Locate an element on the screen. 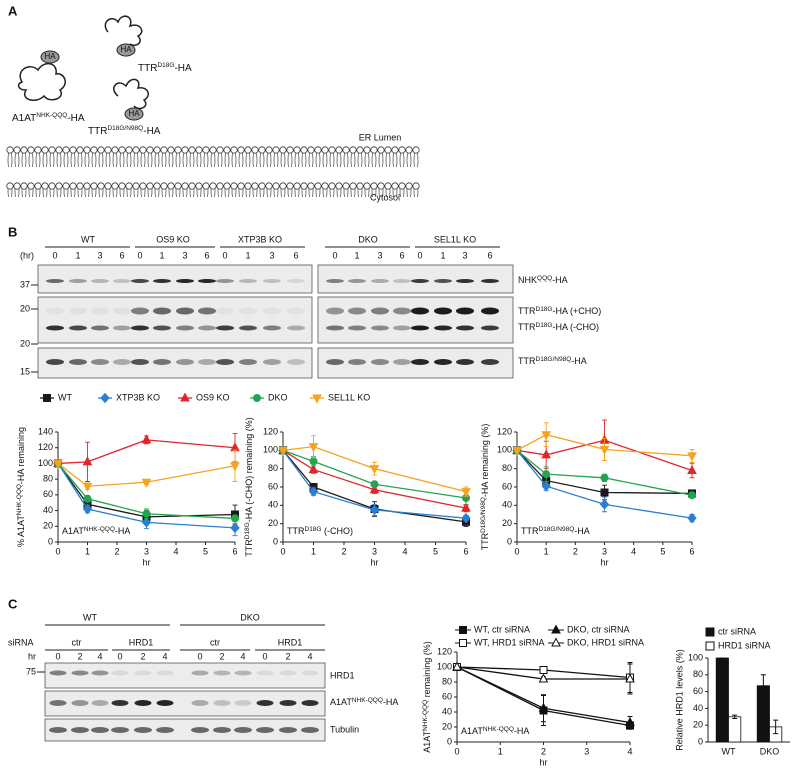 This screenshot has width=800, height=782. ttr-mut-shape is located at coordinates (131, 94).